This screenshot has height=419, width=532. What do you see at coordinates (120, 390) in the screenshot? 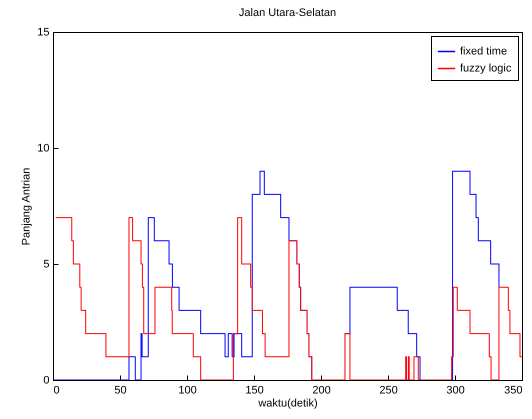
I see `x-tick-label: 50` at bounding box center [120, 390].